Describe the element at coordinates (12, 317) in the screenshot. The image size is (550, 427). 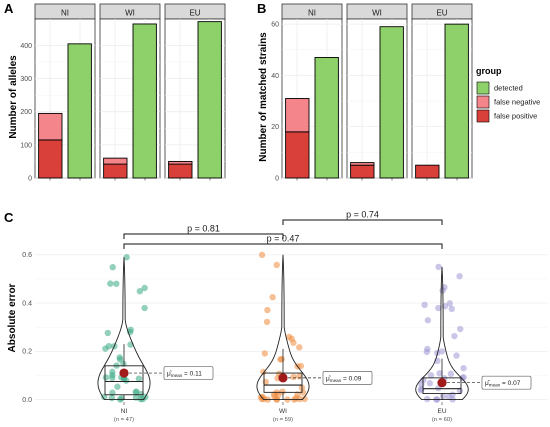
I see `panel-c-y-axis-title: Absolute error` at that location.